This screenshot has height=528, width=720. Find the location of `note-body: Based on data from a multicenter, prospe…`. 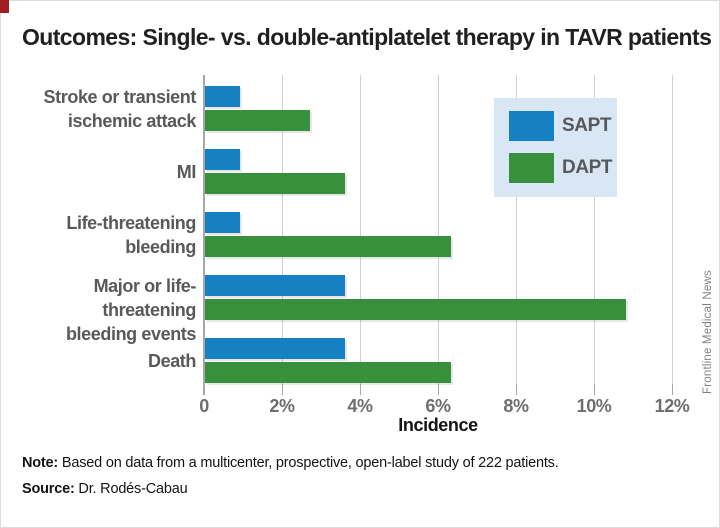

note-body: Based on data from a multicenter, prospe… is located at coordinates (308, 463).